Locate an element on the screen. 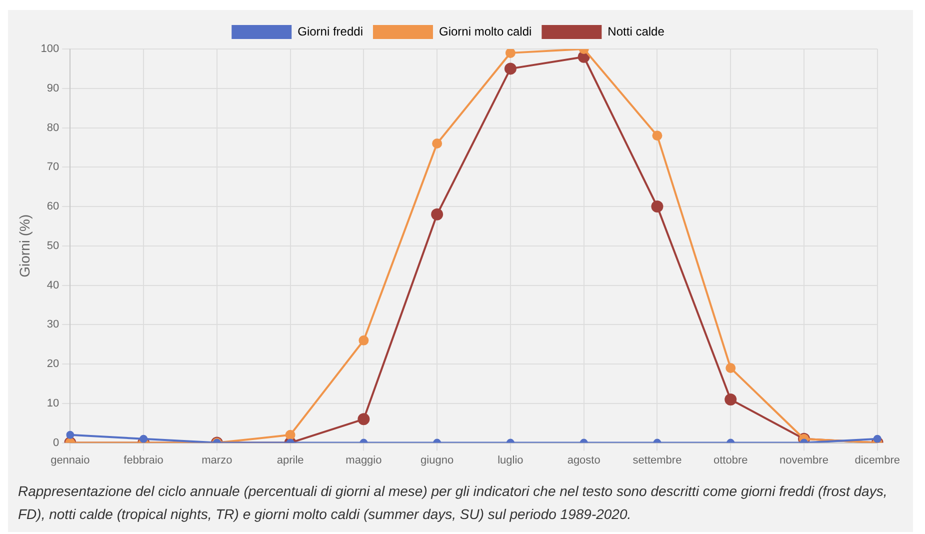 Image resolution: width=925 pixels, height=534 pixels. legend-label: Notti calde is located at coordinates (636, 31).